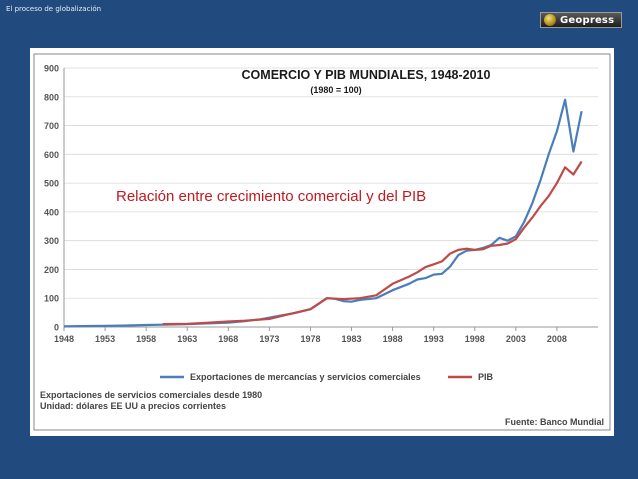  Describe the element at coordinates (434, 339) in the screenshot. I see `x-tick-label: 1993` at that location.